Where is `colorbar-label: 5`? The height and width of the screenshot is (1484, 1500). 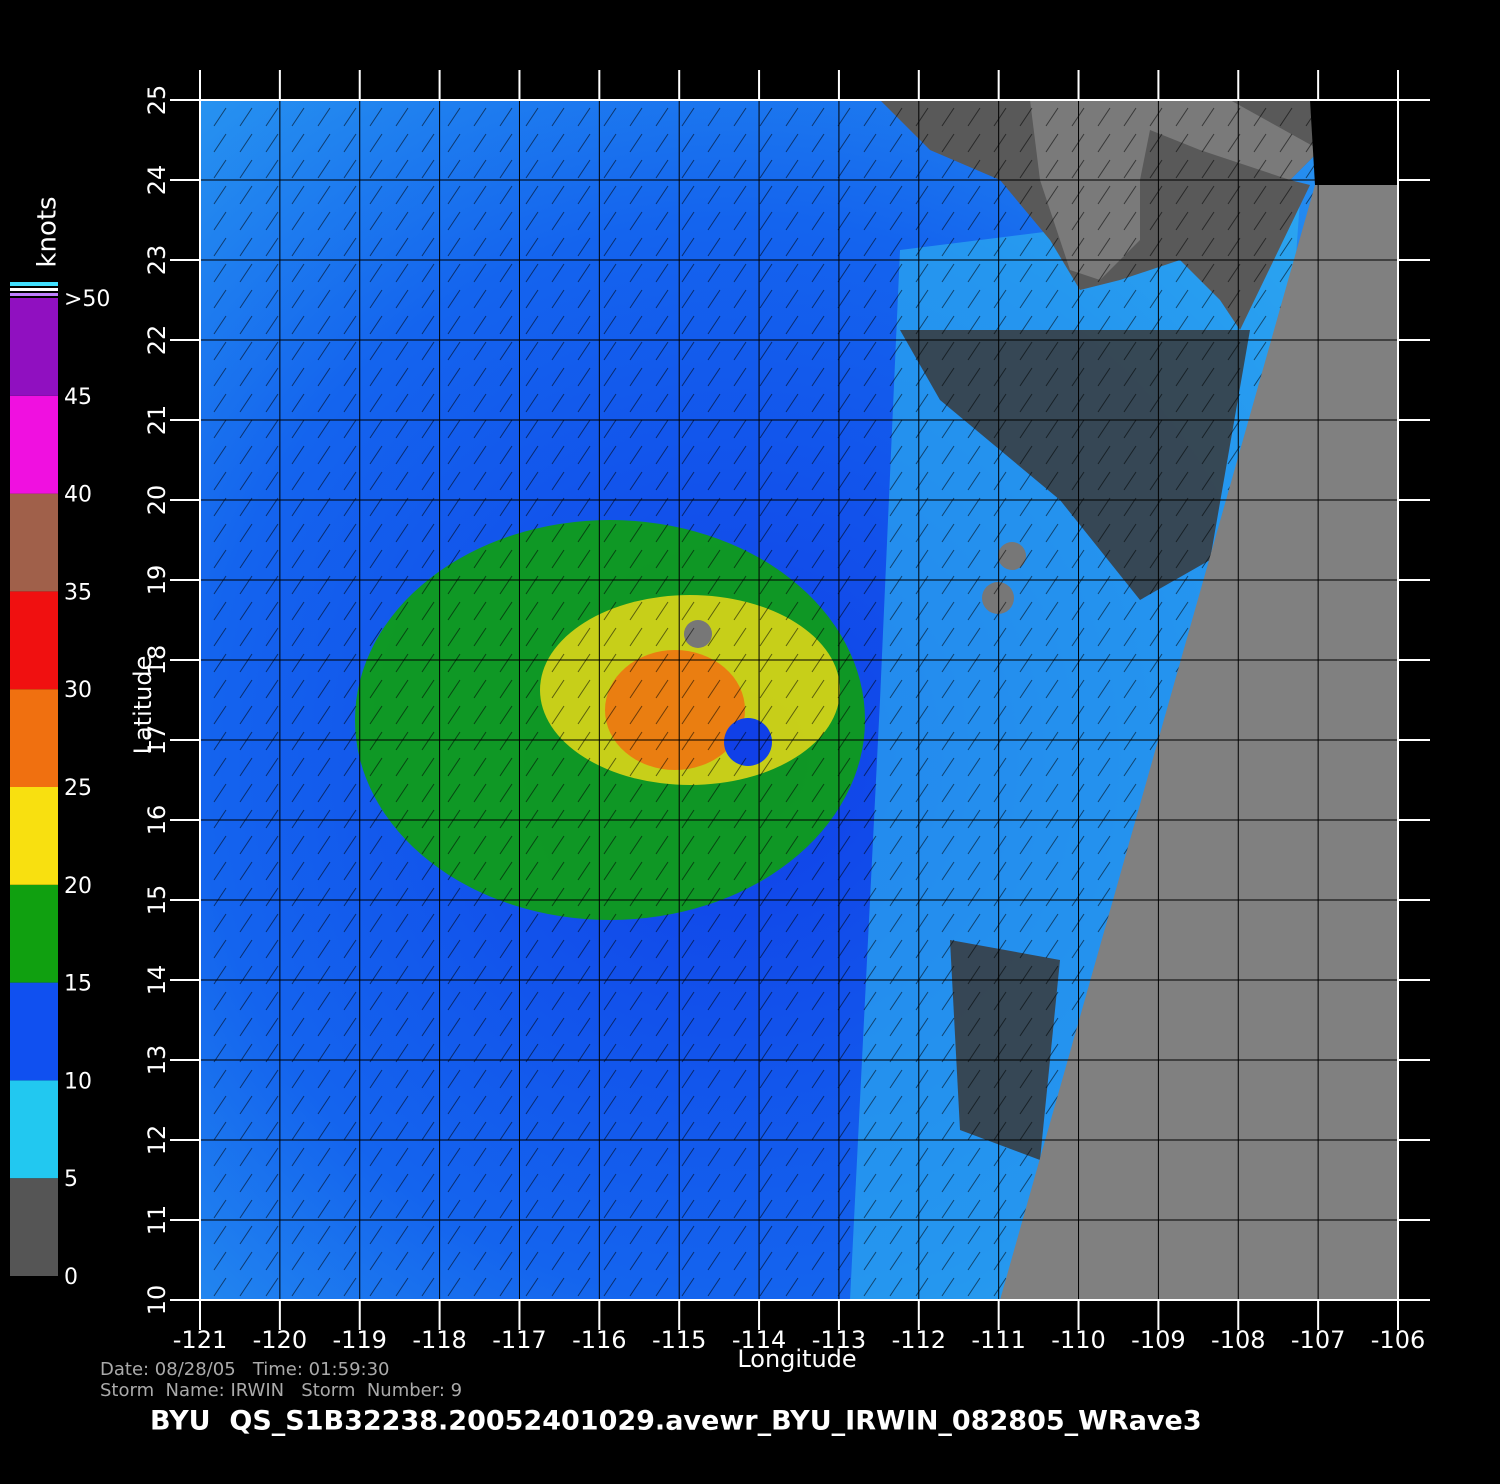
colorbar-label: 5 is located at coordinates (71, 1179).